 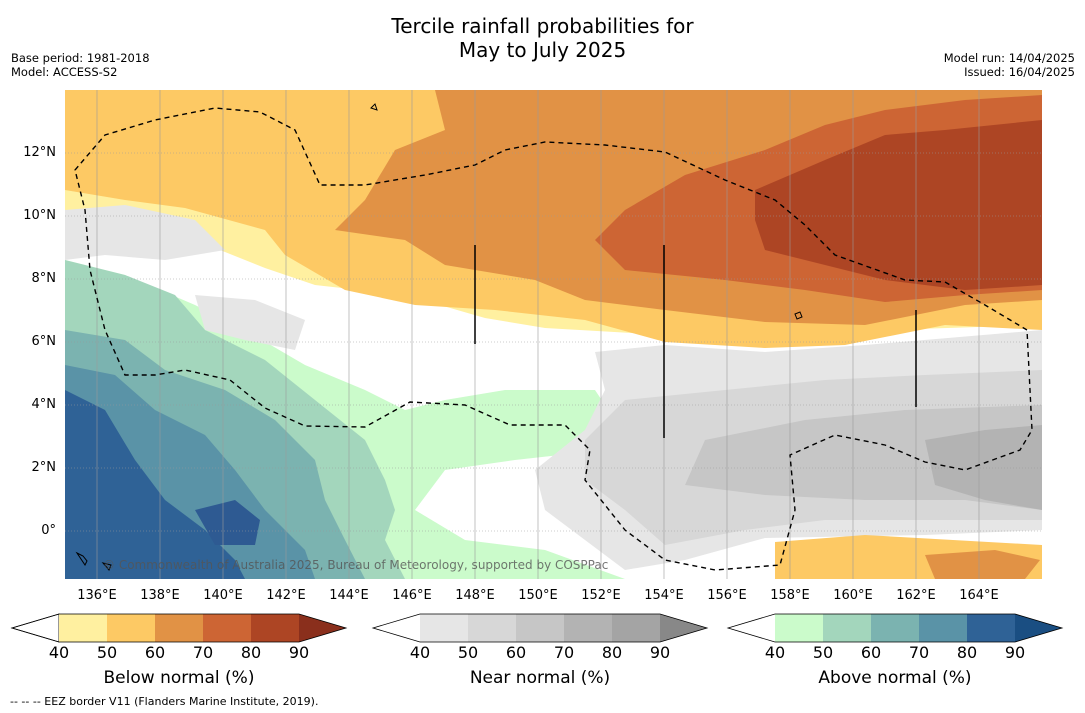 What do you see at coordinates (39, 152) in the screenshot?
I see `lat-label-12n: 12°N` at bounding box center [39, 152].